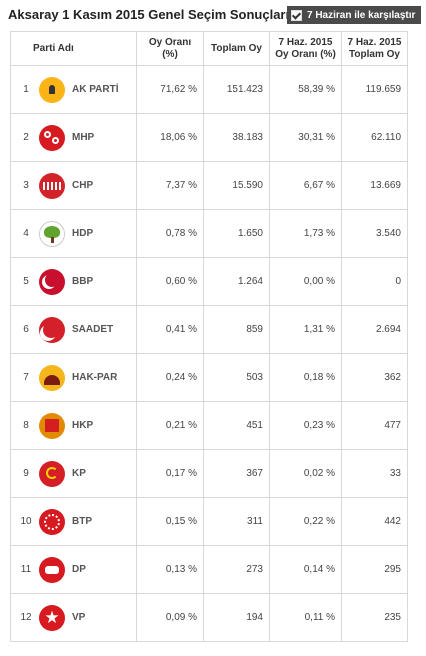  I want to click on chp-six-arrows-icon, so click(52, 185).